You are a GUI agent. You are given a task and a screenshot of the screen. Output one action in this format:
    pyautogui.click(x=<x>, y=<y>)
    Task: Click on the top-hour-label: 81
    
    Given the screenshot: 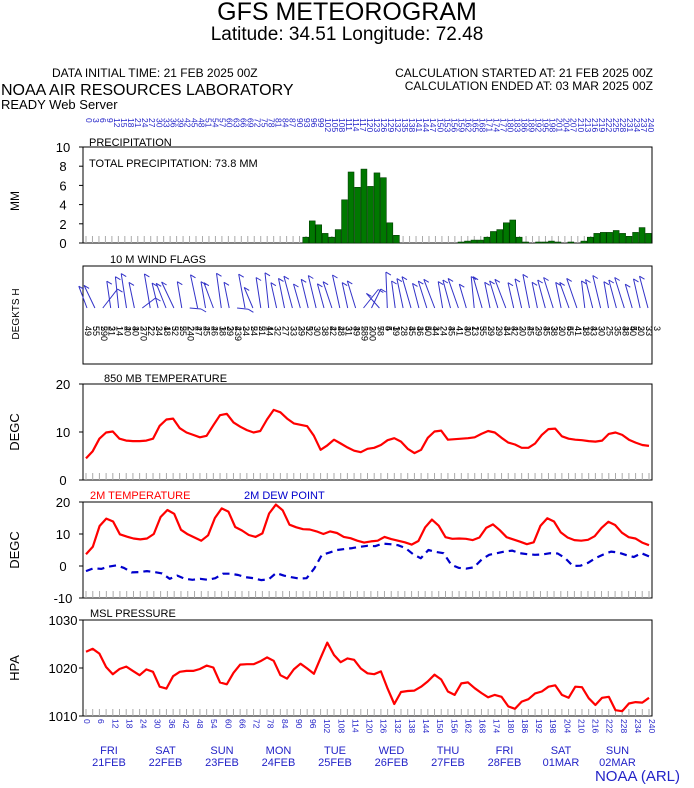 What is the action you would take?
    pyautogui.click(x=279, y=123)
    